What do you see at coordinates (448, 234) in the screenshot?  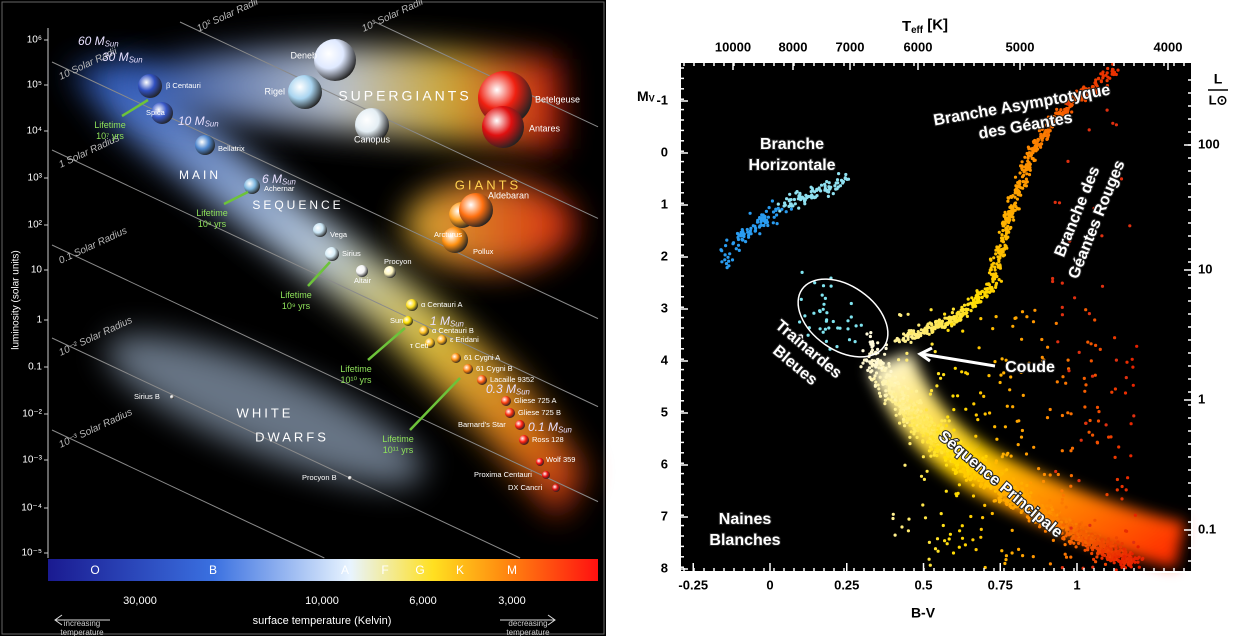 I see `star-label: Arcturus` at bounding box center [448, 234].